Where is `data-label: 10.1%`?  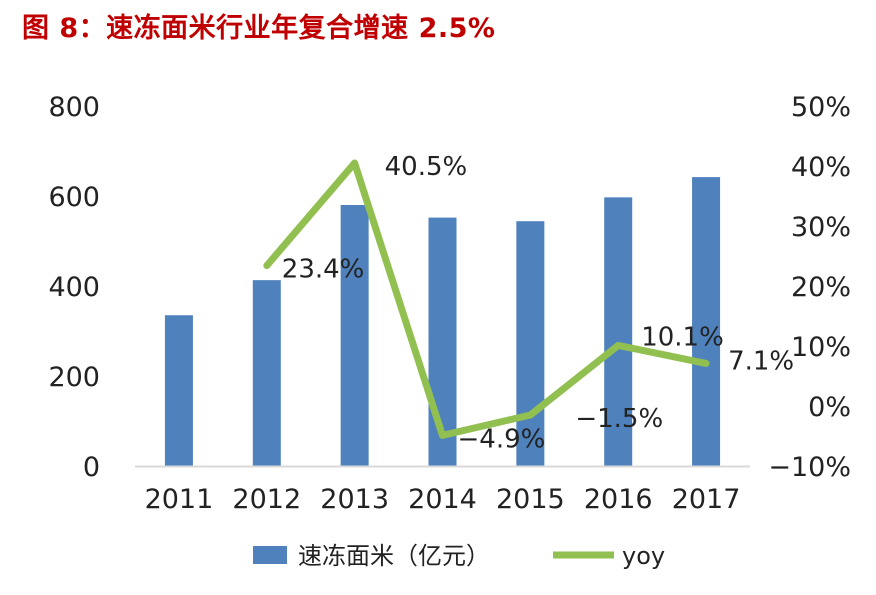 data-label: 10.1% is located at coordinates (682, 337).